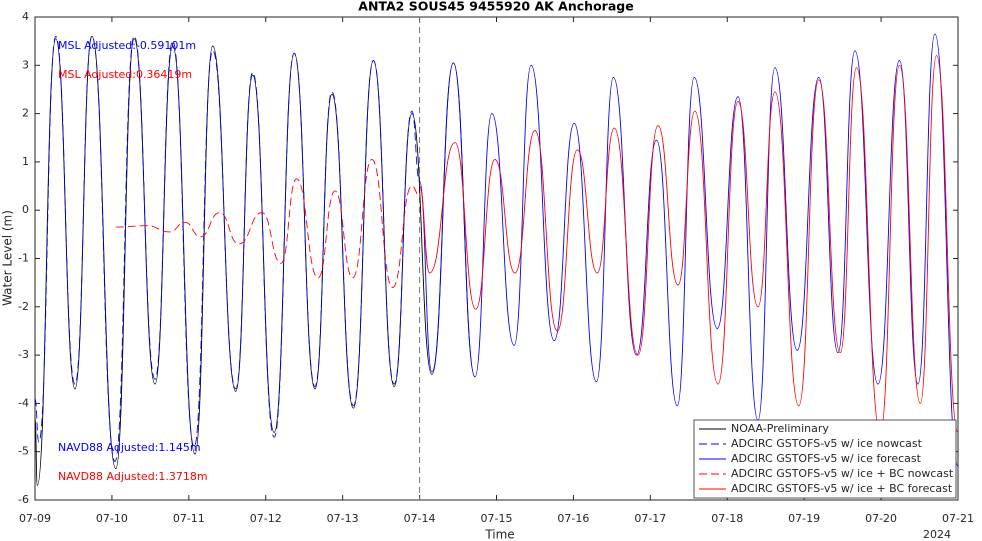 Image resolution: width=982 pixels, height=541 pixels. Describe the element at coordinates (804, 518) in the screenshot. I see `x-tick-label: 07-19` at that location.